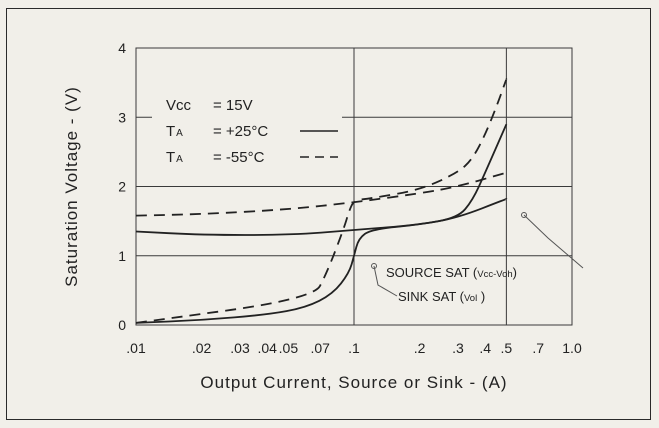 The height and width of the screenshot is (428, 659). I want to click on y-tick-label: 0, so click(122, 325).